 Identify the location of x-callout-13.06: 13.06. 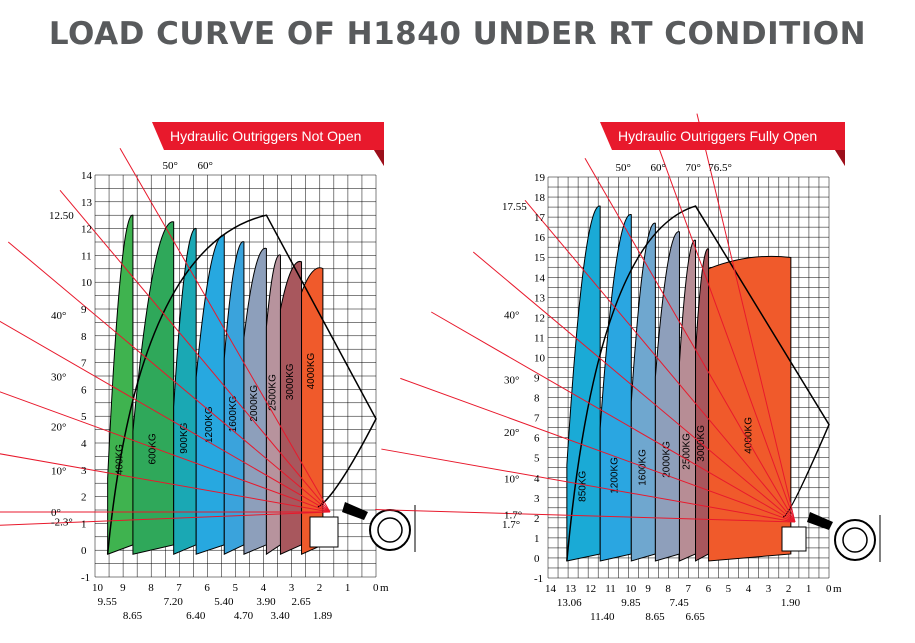
(569, 603).